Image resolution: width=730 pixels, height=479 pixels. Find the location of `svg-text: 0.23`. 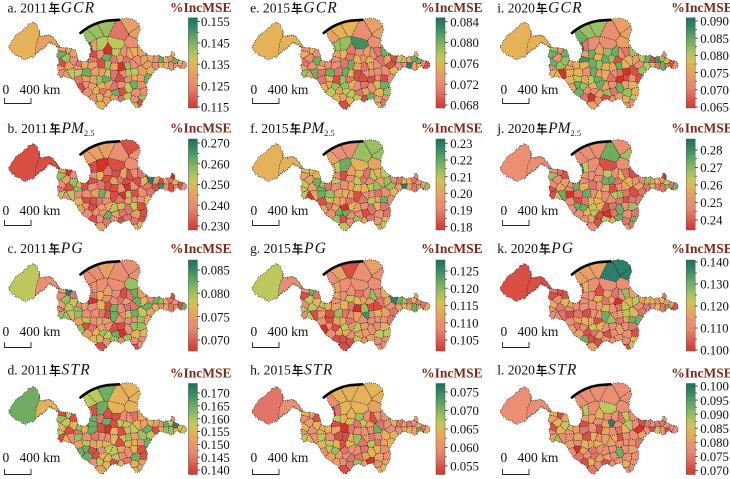

svg-text: 0.23 is located at coordinates (462, 144).